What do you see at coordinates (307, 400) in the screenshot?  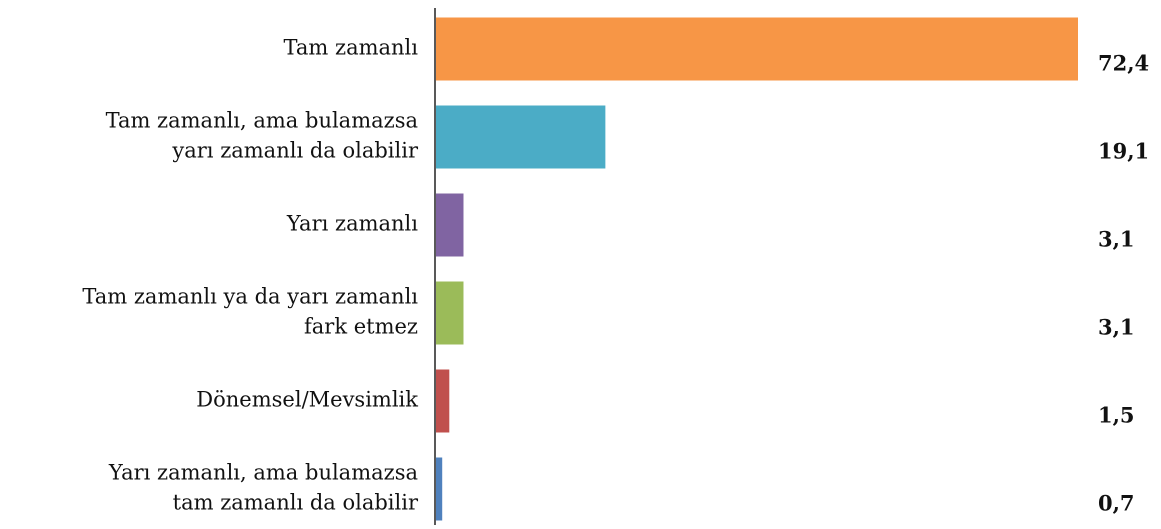 I see `category-label: Dönemsel/Mevsimlik` at bounding box center [307, 400].